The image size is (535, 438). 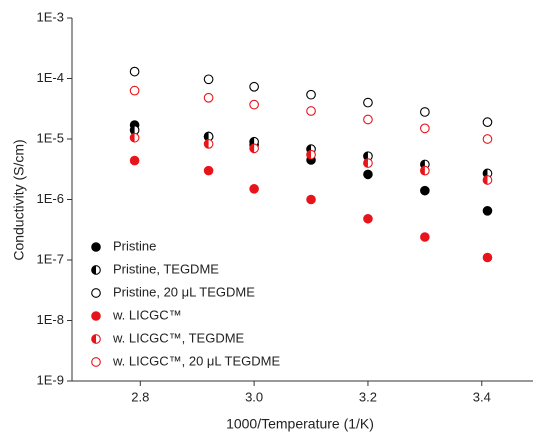 I want to click on x-tick-label: 3.2, so click(x=368, y=396).